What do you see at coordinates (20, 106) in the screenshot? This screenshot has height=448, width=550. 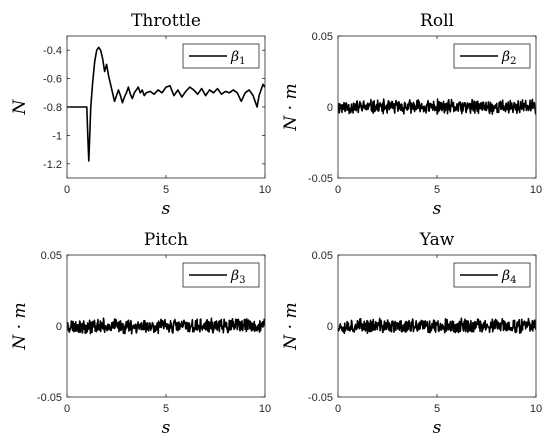 I see `y-axis-label: N` at bounding box center [20, 106].